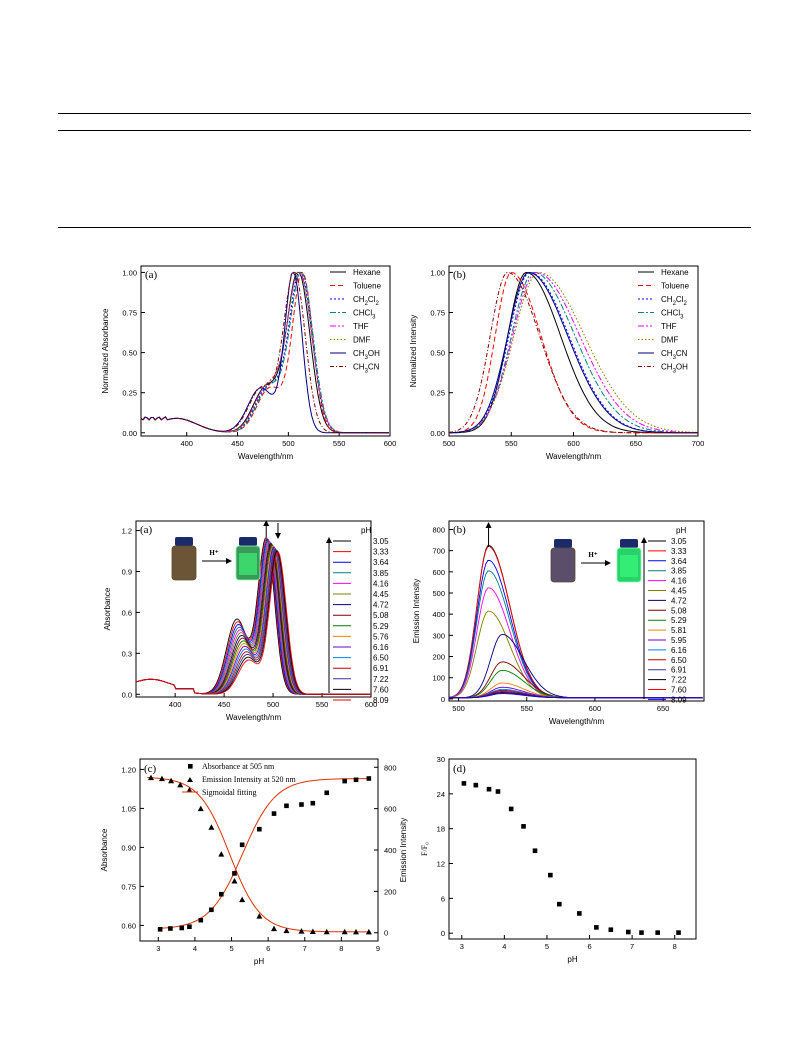 The width and height of the screenshot is (793, 1057). What do you see at coordinates (674, 355) in the screenshot?
I see `legend-label: CH3CN` at bounding box center [674, 355].